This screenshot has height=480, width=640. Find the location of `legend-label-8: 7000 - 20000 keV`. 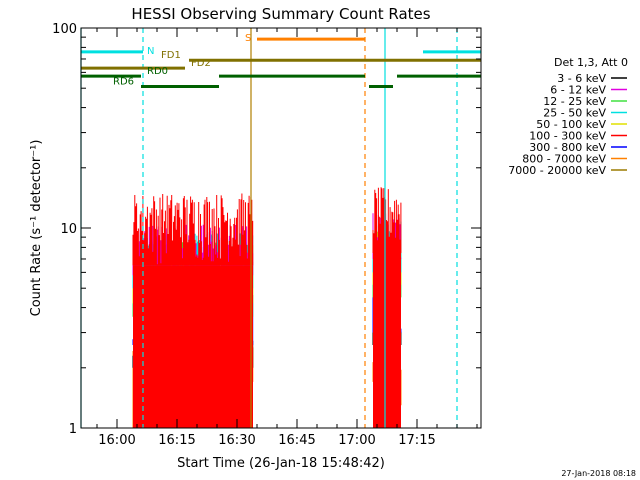

legend-label-8: 7000 - 20000 keV is located at coordinates (557, 170).